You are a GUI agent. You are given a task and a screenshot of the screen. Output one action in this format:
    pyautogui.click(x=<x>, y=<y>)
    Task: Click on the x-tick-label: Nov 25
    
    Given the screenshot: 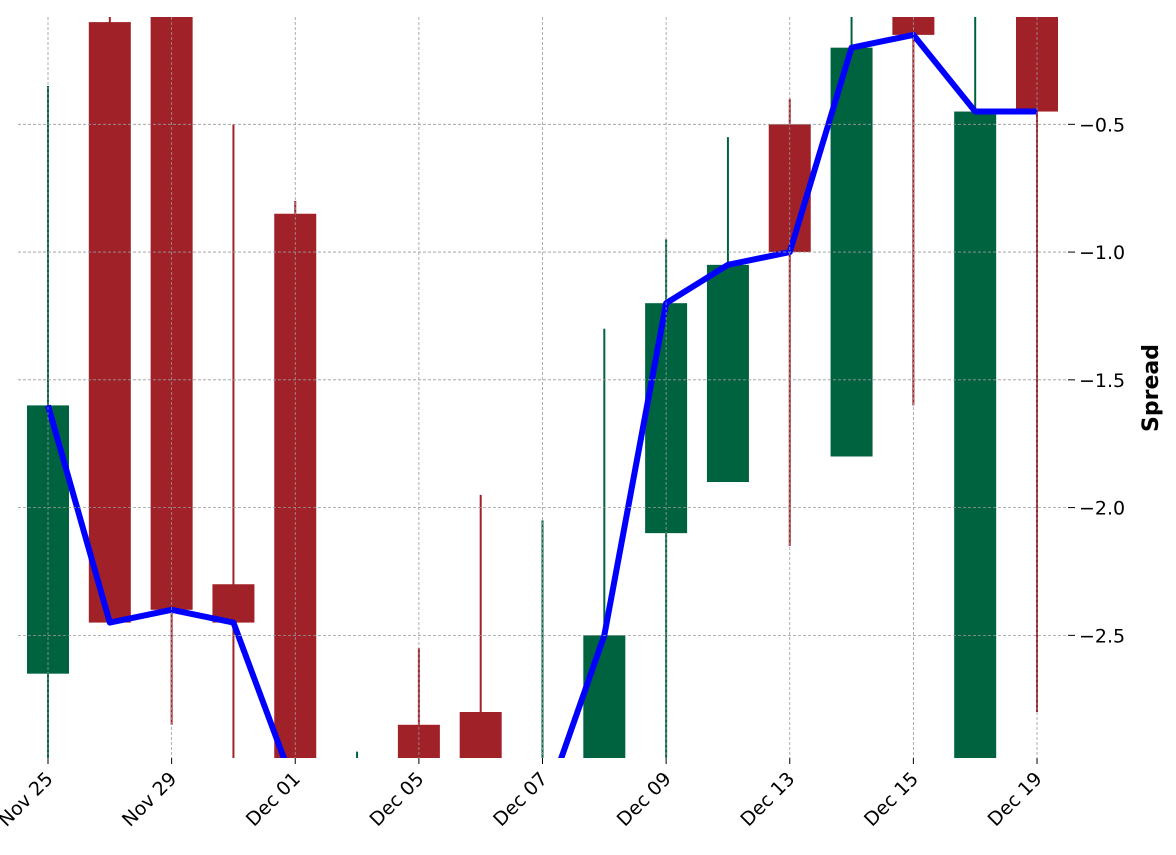 What is the action you would take?
    pyautogui.click(x=29, y=799)
    